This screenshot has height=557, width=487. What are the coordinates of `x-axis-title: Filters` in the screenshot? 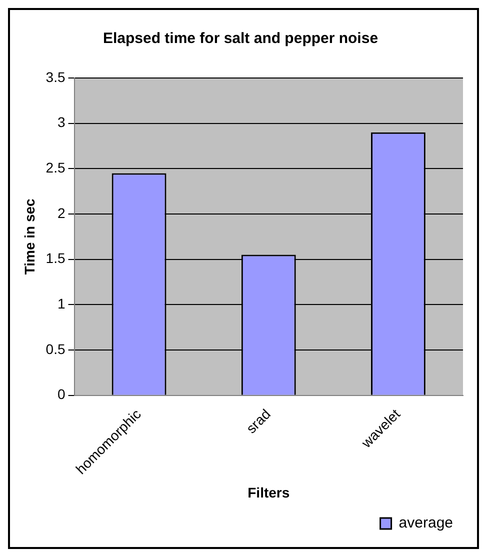 It's located at (269, 492).